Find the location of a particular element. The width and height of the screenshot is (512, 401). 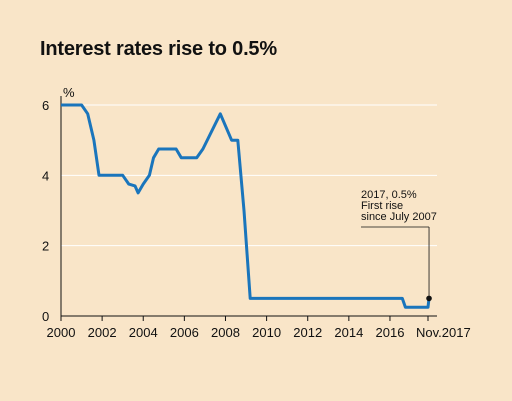

annotation-text: since July 2007 is located at coordinates (399, 217).